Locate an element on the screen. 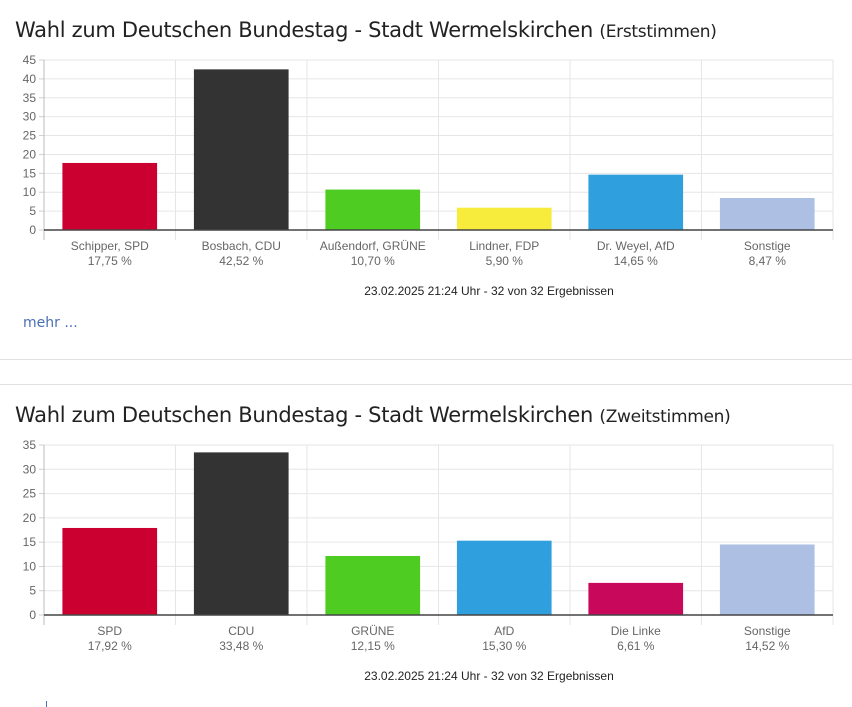 This screenshot has height=707, width=852. x-value-label: 10,70 % is located at coordinates (373, 261).